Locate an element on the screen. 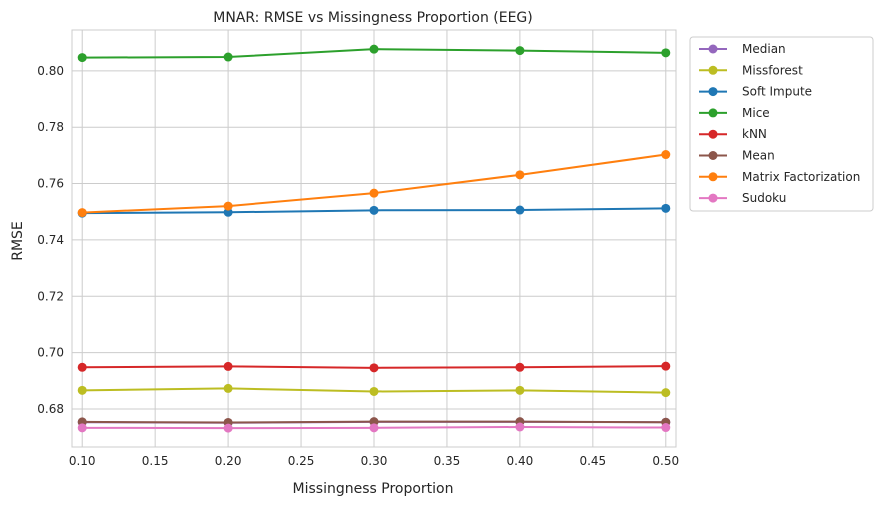  legend-item: Soft Impute is located at coordinates (755, 92).